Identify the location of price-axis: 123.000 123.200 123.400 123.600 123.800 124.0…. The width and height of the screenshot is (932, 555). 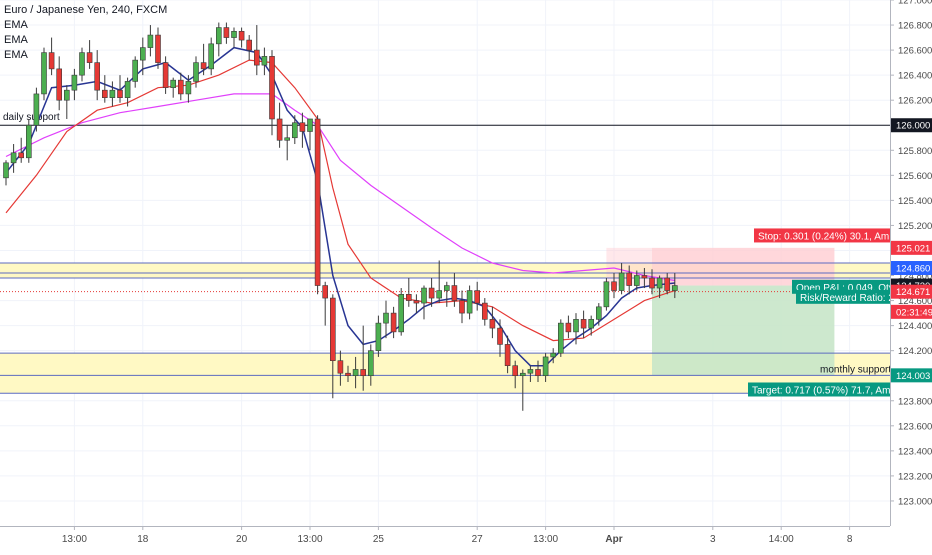
(911, 275).